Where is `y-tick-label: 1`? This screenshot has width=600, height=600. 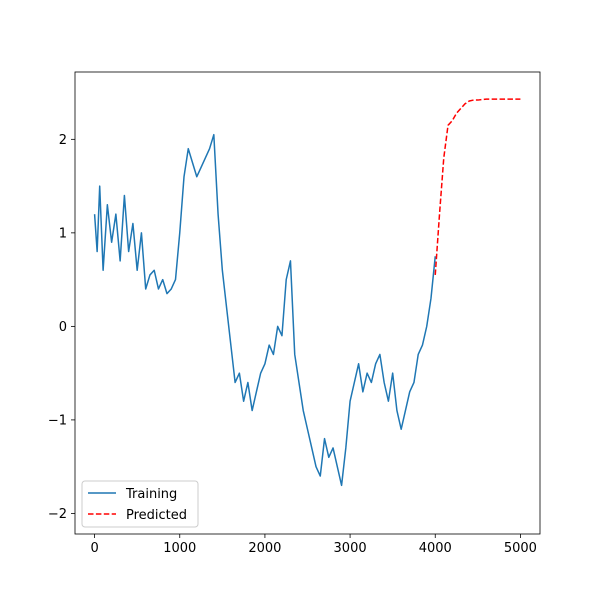
y-tick-label: 1 is located at coordinates (63, 233).